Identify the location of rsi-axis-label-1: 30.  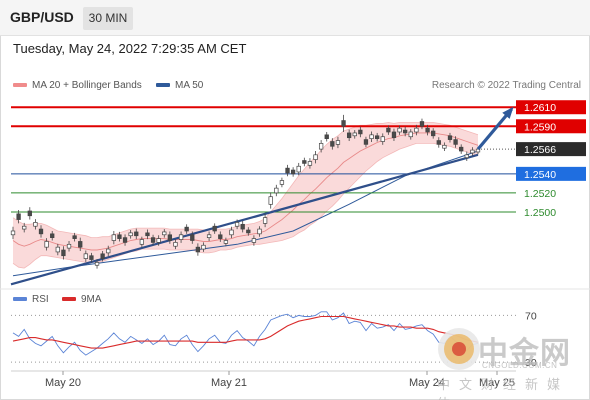
(531, 363).